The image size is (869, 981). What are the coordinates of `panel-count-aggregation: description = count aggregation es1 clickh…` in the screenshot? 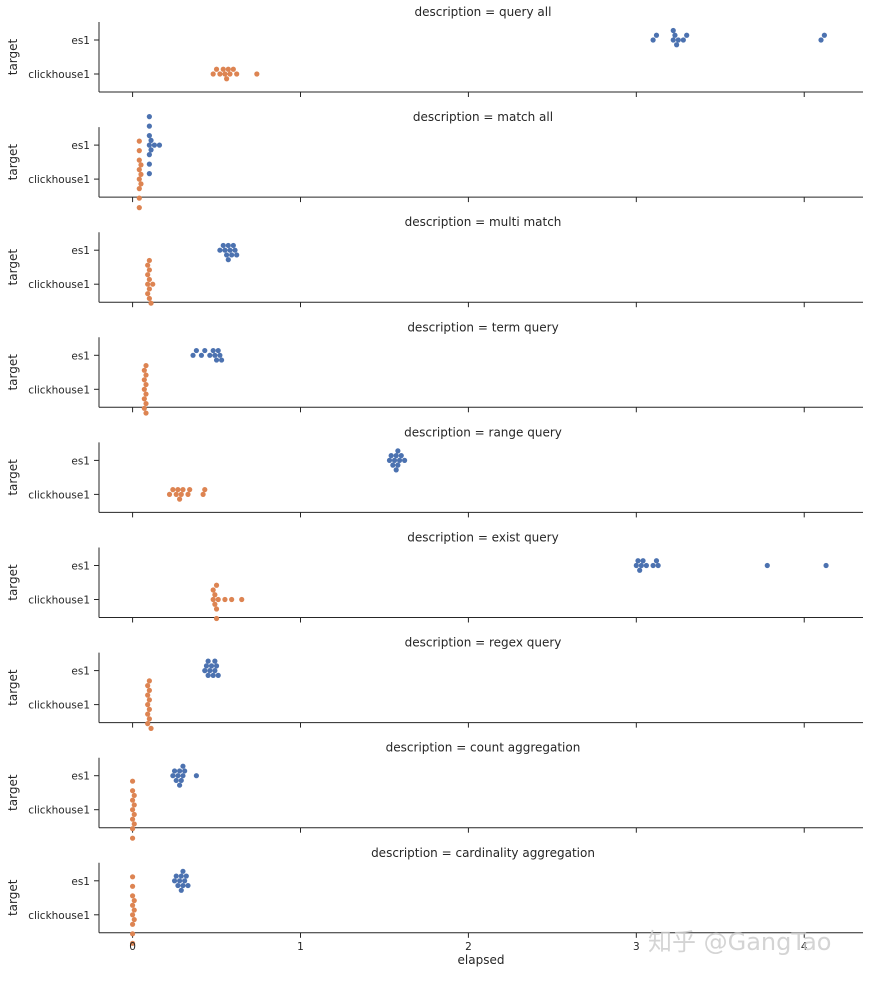 It's located at (434, 791).